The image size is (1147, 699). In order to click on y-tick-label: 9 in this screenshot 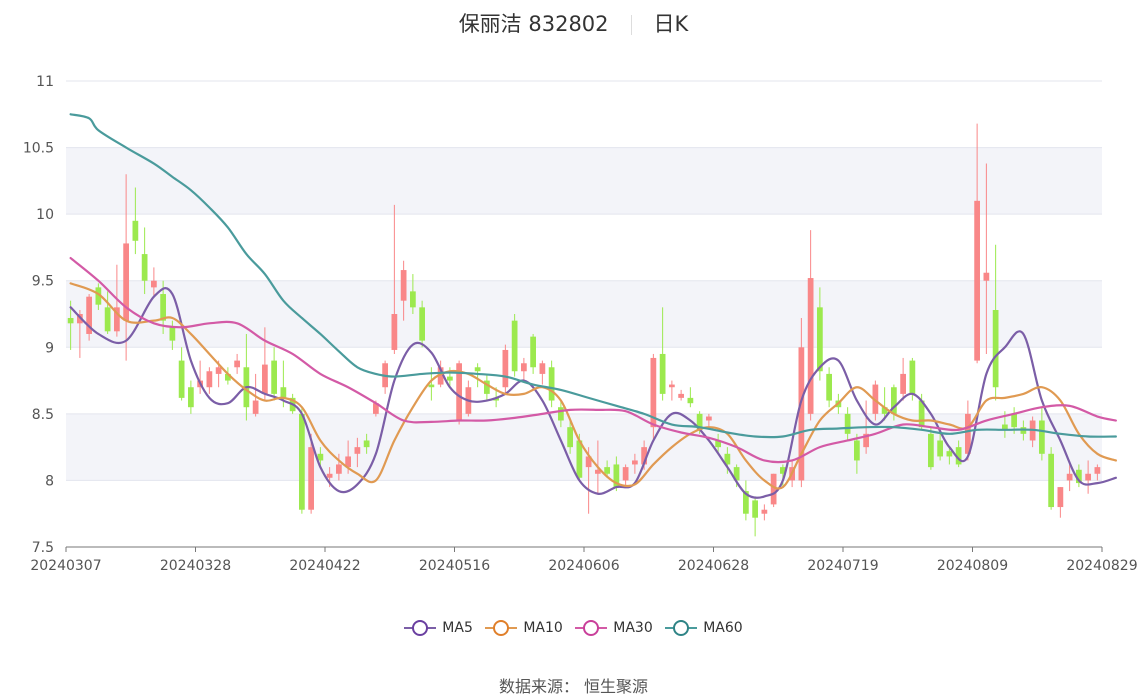, I will do `click(49, 348)`.